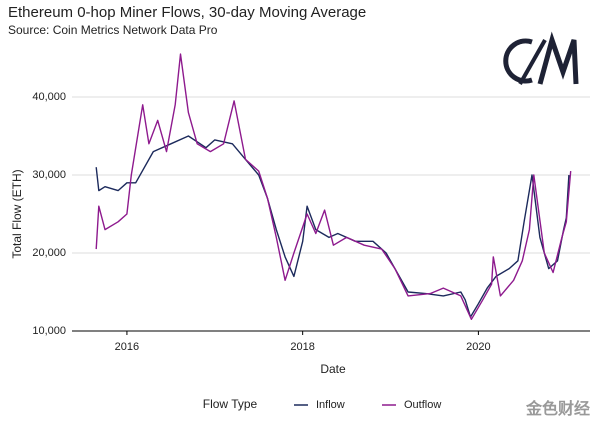 This screenshot has width=600, height=428. Describe the element at coordinates (230, 404) in the screenshot. I see `legend-title: Flow Type` at that location.